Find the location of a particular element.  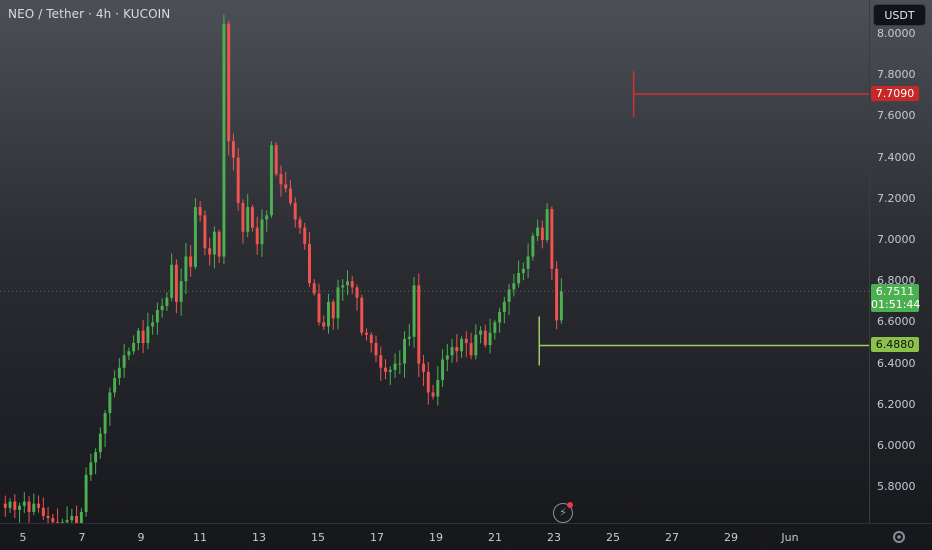

time-tick-label: 7 is located at coordinates (82, 537).